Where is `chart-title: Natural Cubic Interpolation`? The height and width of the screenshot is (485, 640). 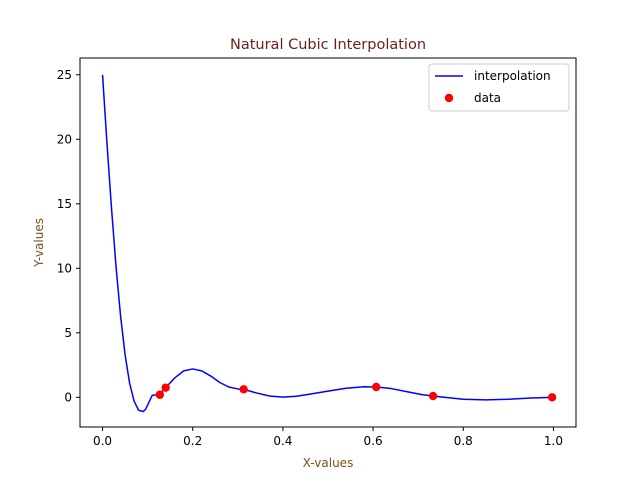 chart-title: Natural Cubic Interpolation is located at coordinates (328, 45).